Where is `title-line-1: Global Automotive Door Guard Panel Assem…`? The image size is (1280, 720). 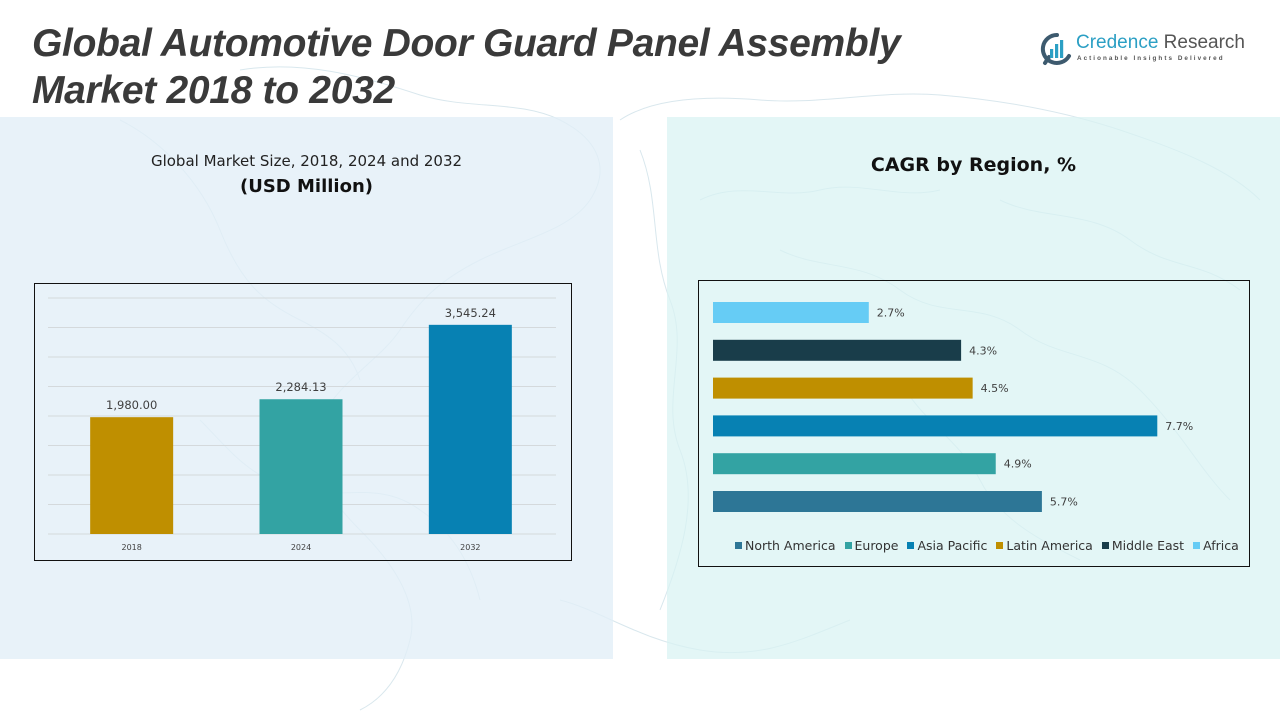
title-line-1: Global Automotive Door Guard Panel Assem… is located at coordinates (466, 43).